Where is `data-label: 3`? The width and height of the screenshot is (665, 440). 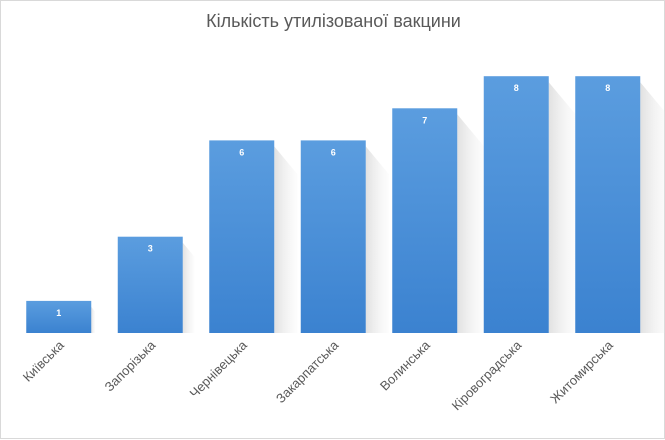
data-label: 3 is located at coordinates (150, 249).